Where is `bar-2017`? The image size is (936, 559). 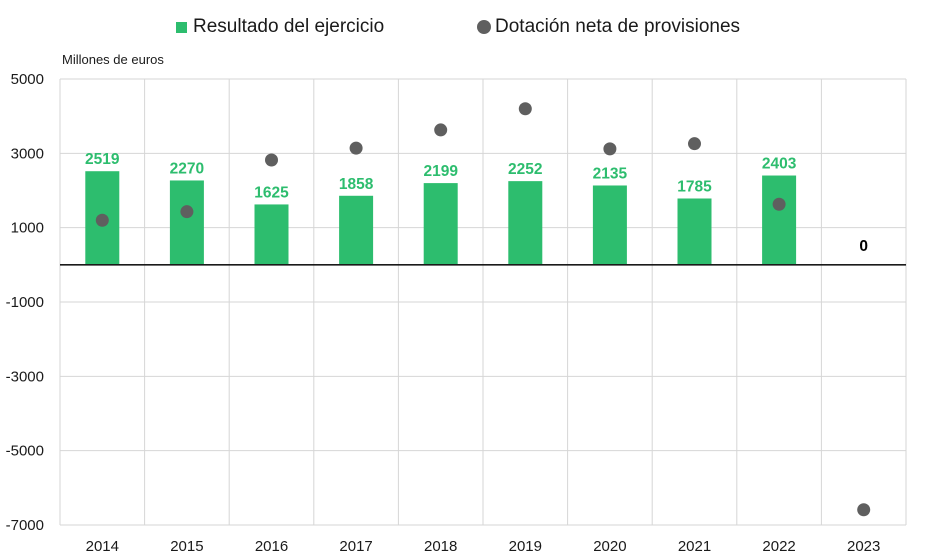
bar-2017 is located at coordinates (356, 230).